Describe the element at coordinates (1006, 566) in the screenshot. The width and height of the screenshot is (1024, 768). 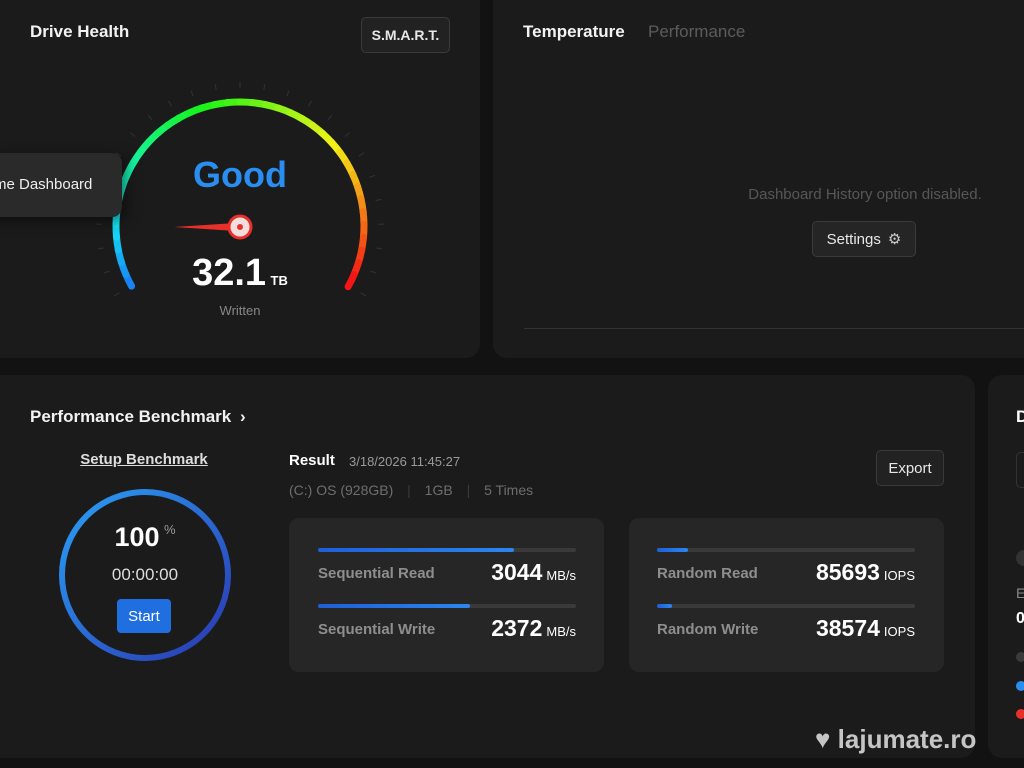
I see `side-card` at that location.